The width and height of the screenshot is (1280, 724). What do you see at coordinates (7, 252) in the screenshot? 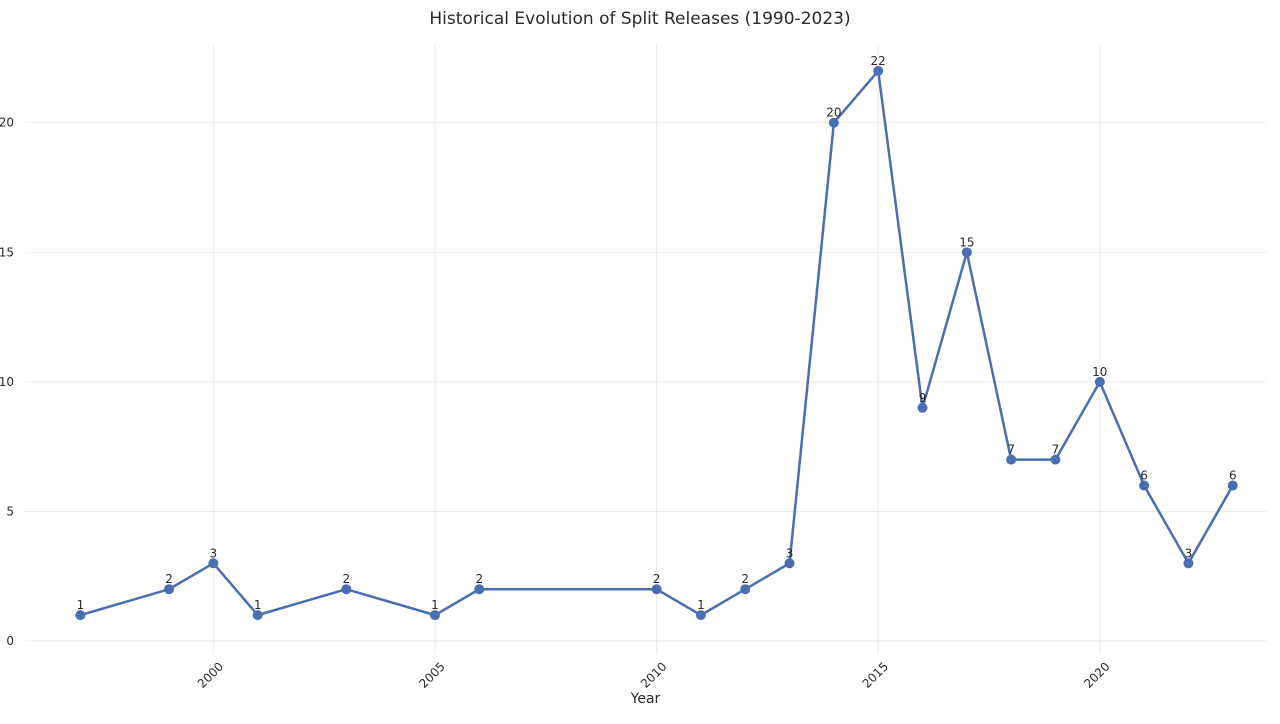
I see `y-tick-label: 15` at bounding box center [7, 252].